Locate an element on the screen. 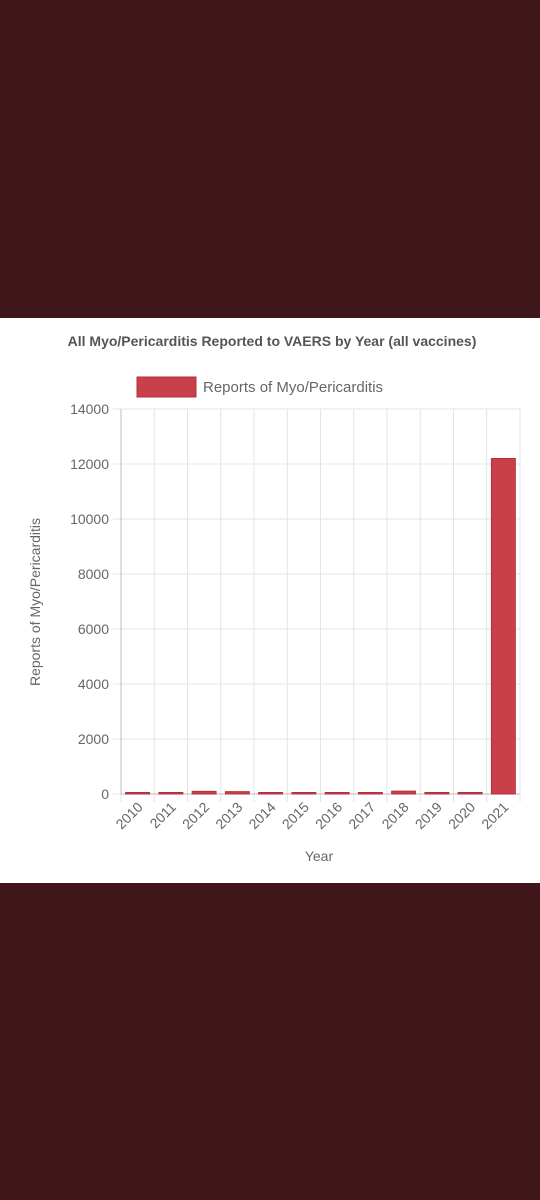 Image resolution: width=540 pixels, height=1200 pixels. y-tick-label: 6000 is located at coordinates (93, 629).